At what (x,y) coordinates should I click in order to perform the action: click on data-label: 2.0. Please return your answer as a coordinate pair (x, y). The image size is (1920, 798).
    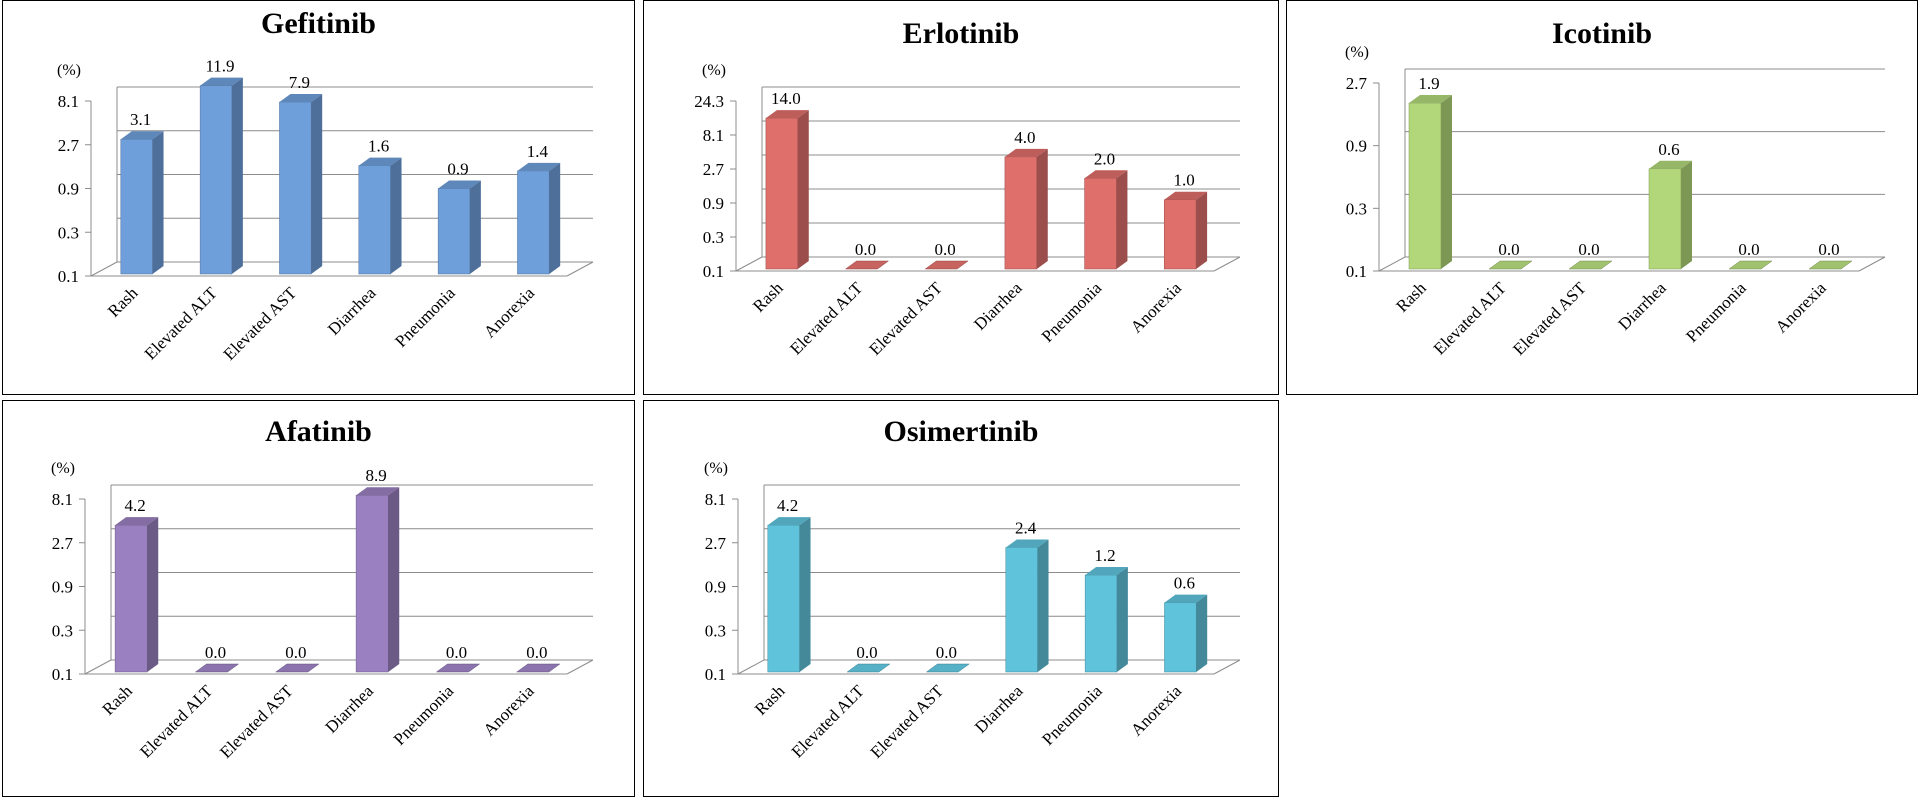
    Looking at the image, I should click on (1104, 158).